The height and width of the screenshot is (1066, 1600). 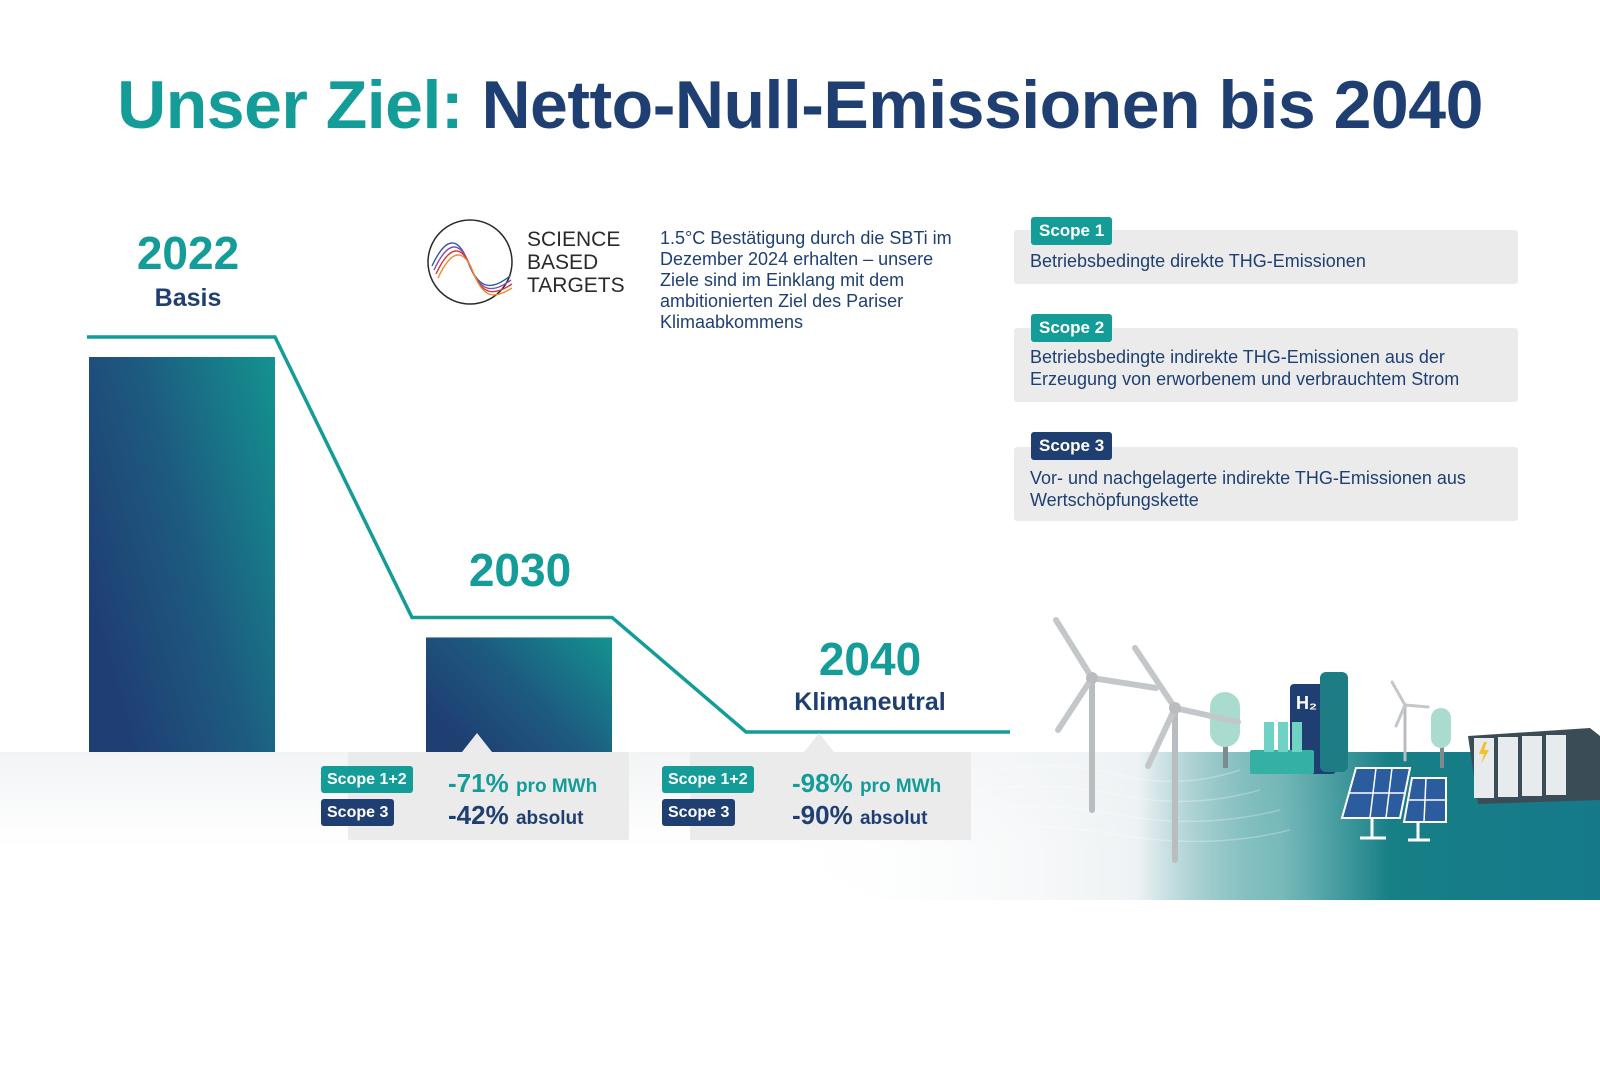 What do you see at coordinates (1441, 738) in the screenshot?
I see `tree-icon` at bounding box center [1441, 738].